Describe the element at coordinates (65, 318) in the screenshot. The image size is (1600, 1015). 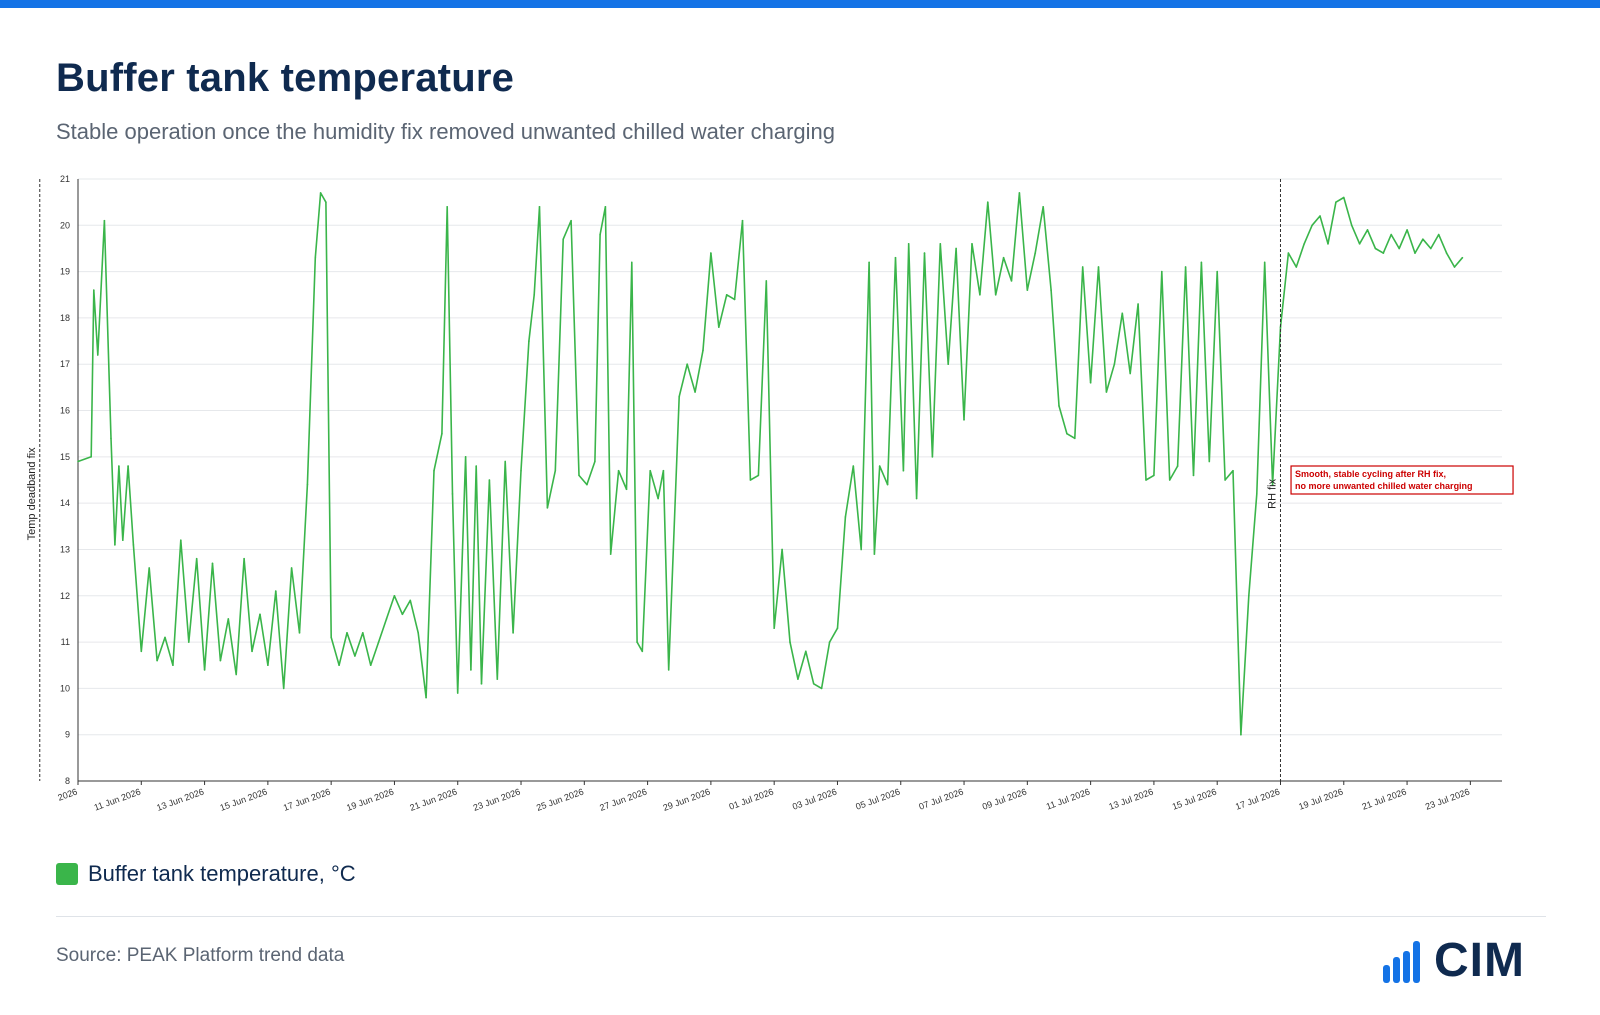
I see `y-tick-label: 18` at that location.